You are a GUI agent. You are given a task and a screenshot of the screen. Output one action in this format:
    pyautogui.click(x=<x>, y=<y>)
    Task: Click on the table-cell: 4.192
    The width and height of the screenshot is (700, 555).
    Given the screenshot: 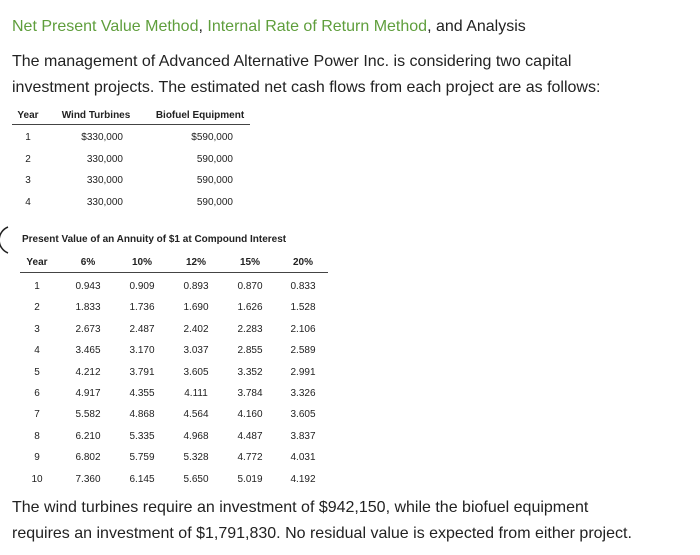 What is the action you would take?
    pyautogui.click(x=303, y=479)
    